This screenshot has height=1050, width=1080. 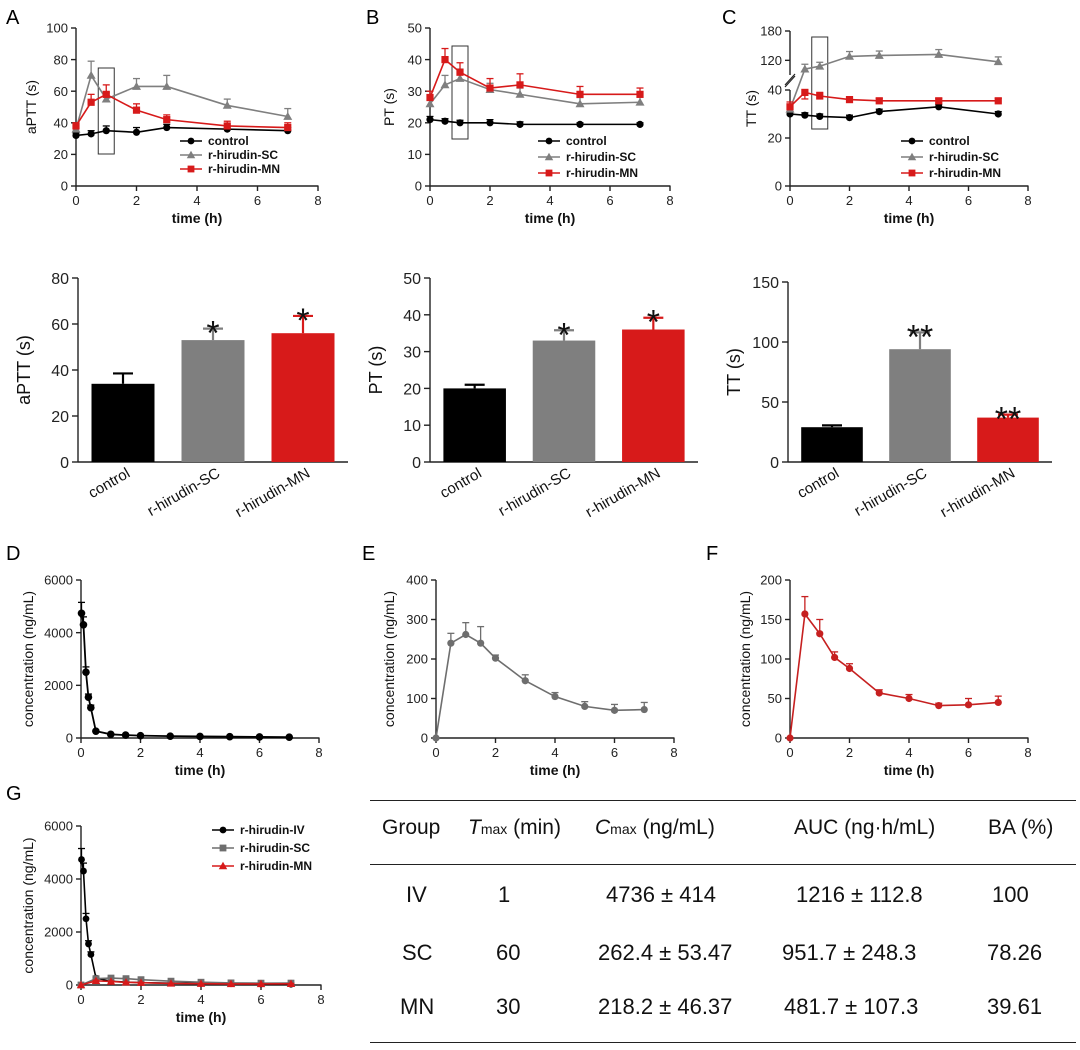 What do you see at coordinates (191, 169) in the screenshot?
I see `A-top-legend-marker` at bounding box center [191, 169].